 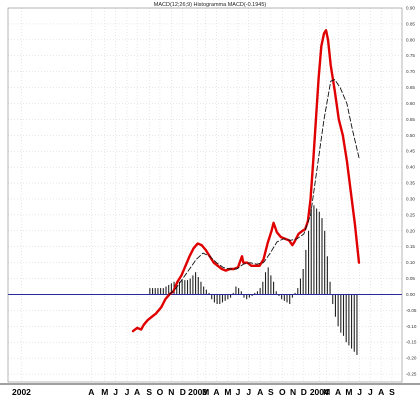 I want to click on y-tick-label: 0.65, so click(x=410, y=87).